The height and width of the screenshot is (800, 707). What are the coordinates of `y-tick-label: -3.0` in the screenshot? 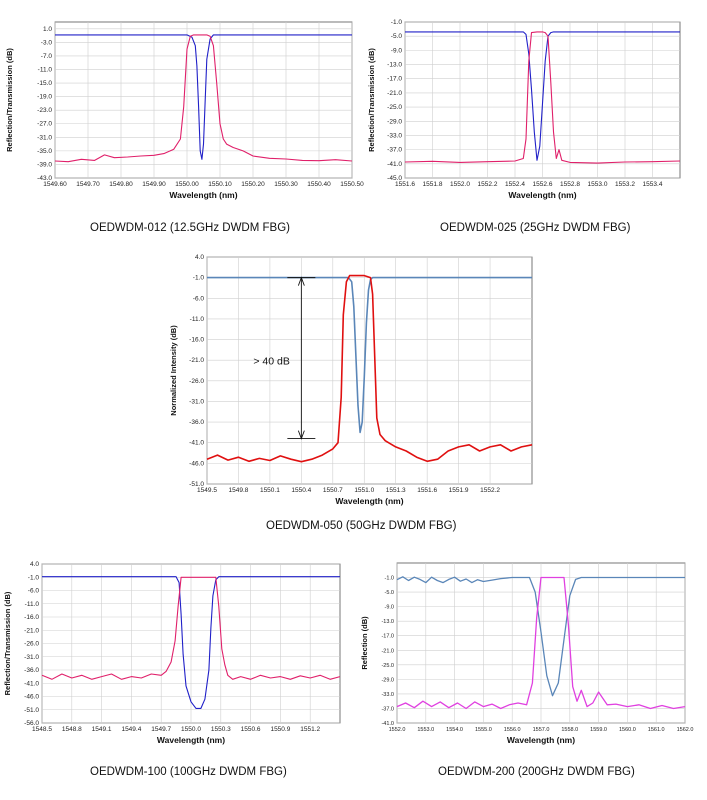 It's located at (47, 42).